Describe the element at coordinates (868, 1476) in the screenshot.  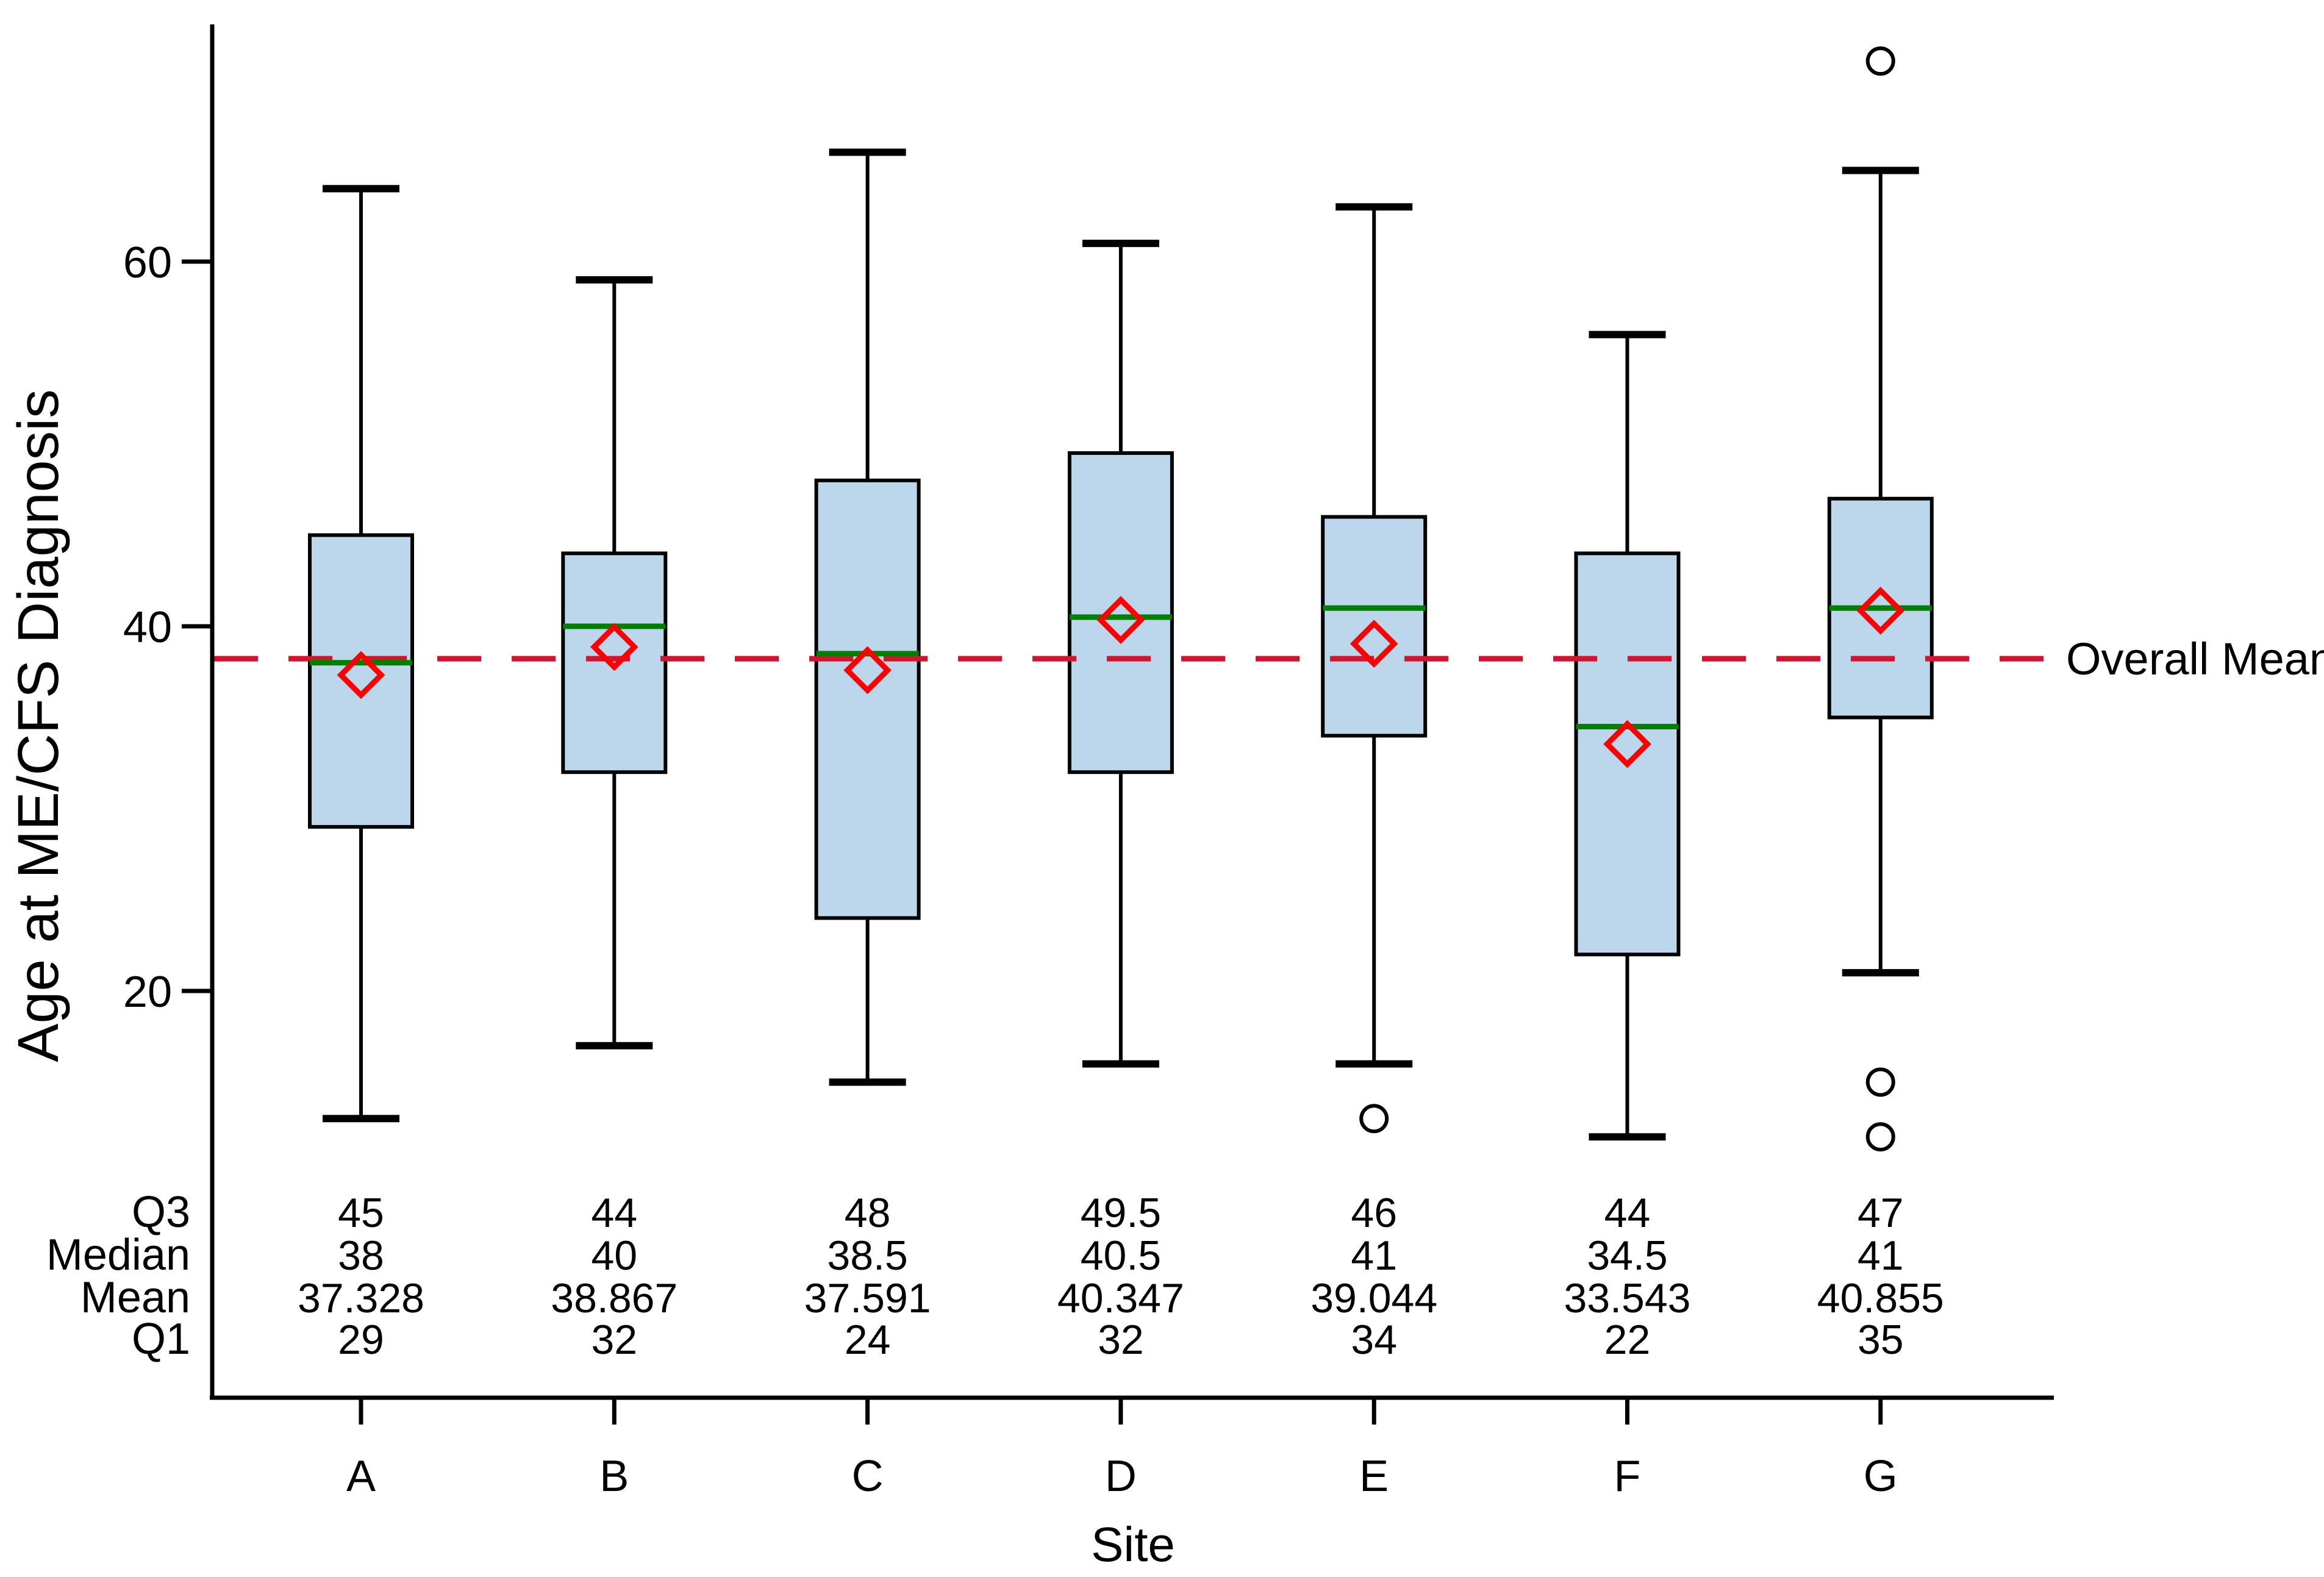
I see `site-label-c: C` at that location.